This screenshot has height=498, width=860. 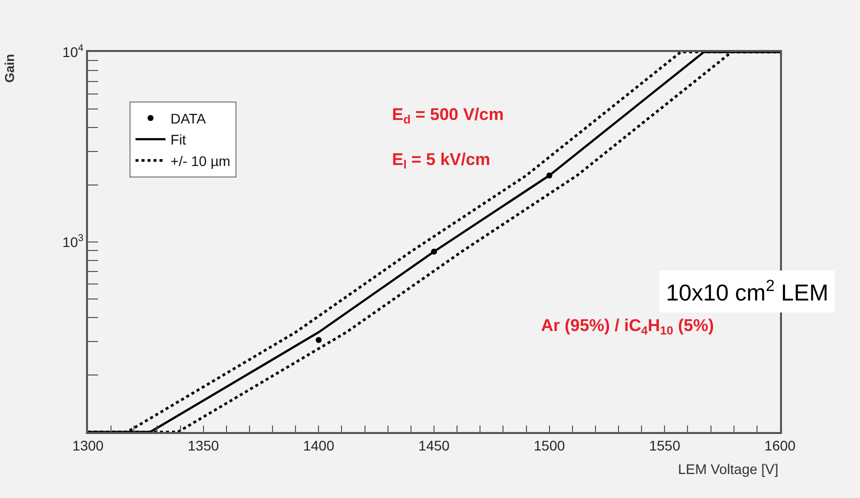 What do you see at coordinates (448, 116) in the screenshot?
I see `annotation: E$_{d}$ = 500 V/cm` at bounding box center [448, 116].